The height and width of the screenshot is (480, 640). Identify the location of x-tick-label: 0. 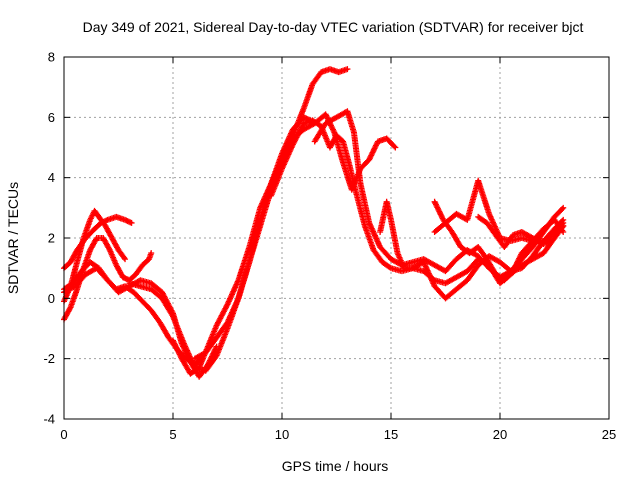
(63, 434).